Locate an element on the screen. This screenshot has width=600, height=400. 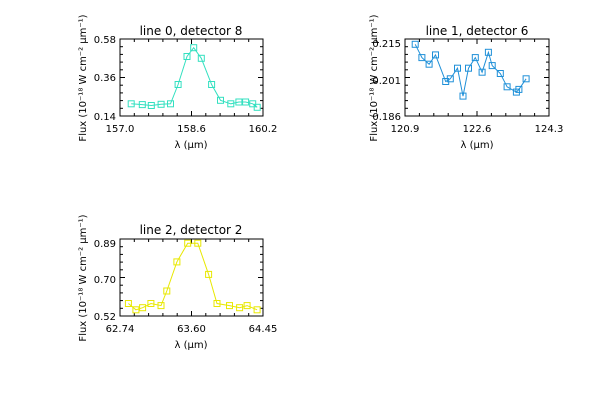
x-tick-labels: 157.0 158.6 160.2 is located at coordinates (192, 129).